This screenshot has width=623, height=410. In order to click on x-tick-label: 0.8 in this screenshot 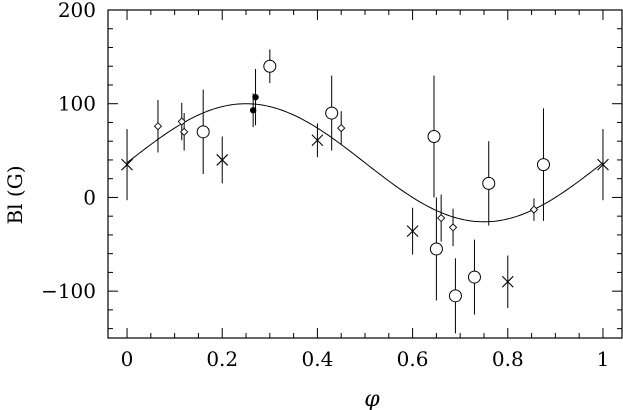, I will do `click(508, 359)`.